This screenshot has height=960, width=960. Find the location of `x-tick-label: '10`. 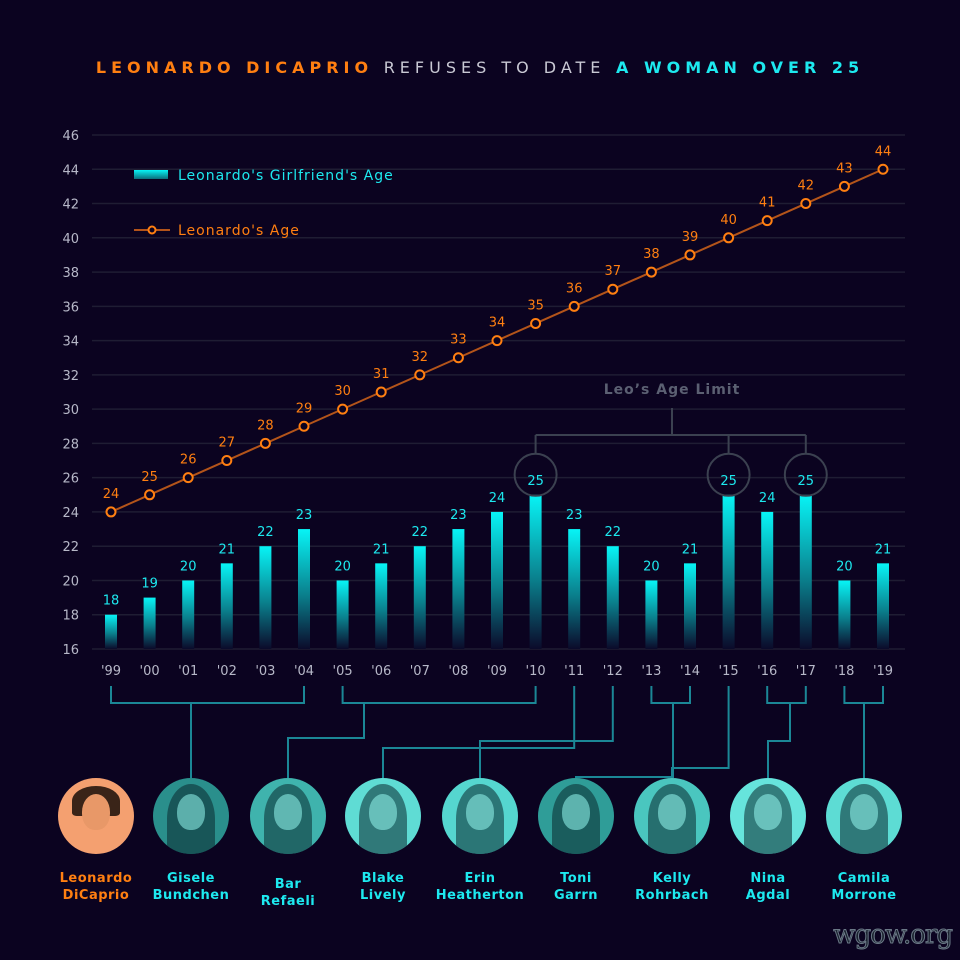

x-tick-label: '10 is located at coordinates (536, 671).